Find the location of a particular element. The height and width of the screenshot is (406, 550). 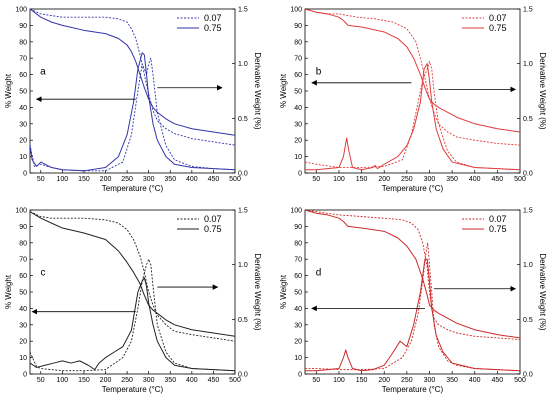

panel-letter: a is located at coordinates (43, 72).